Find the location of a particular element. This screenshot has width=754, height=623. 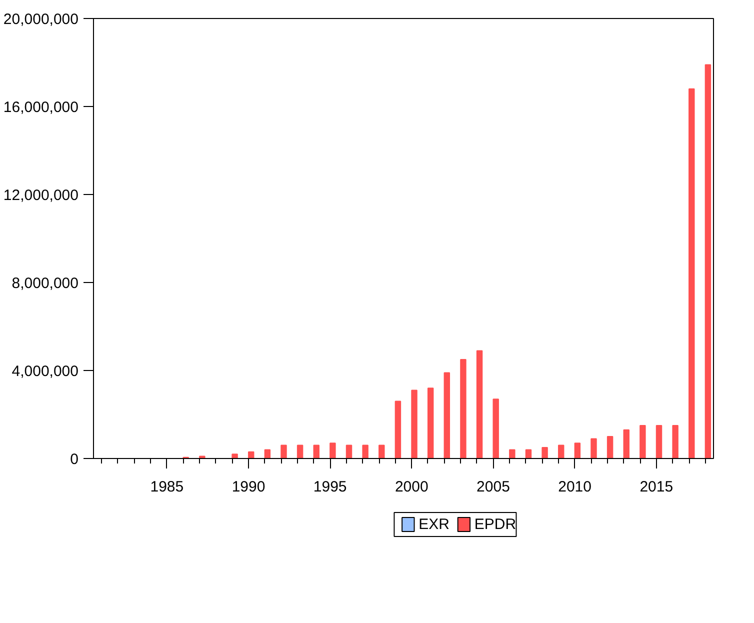

x-tick-label: 2010 is located at coordinates (575, 487).